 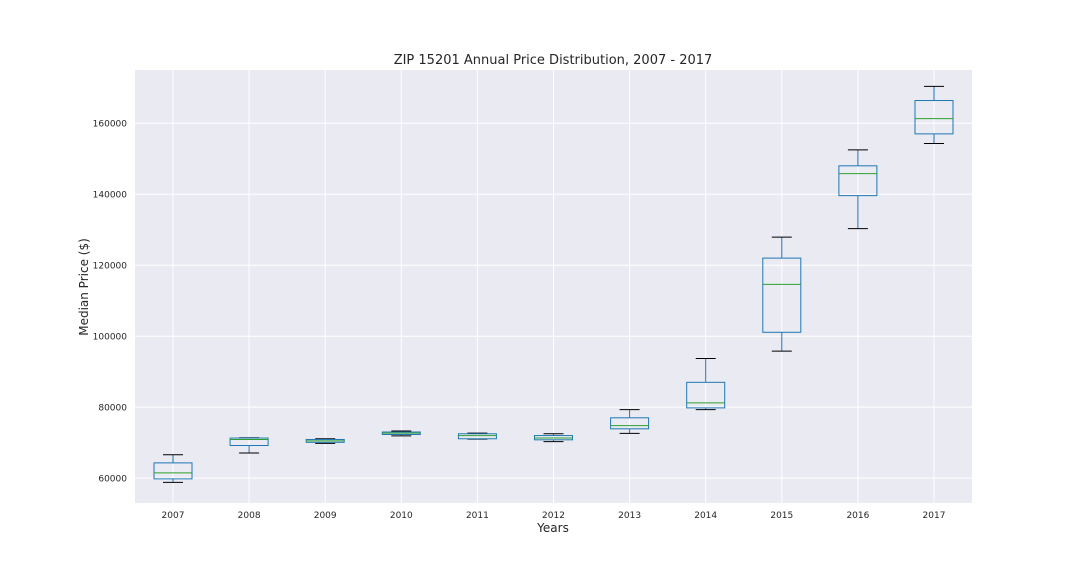 I want to click on x-tick-label: 2007, so click(x=173, y=516).